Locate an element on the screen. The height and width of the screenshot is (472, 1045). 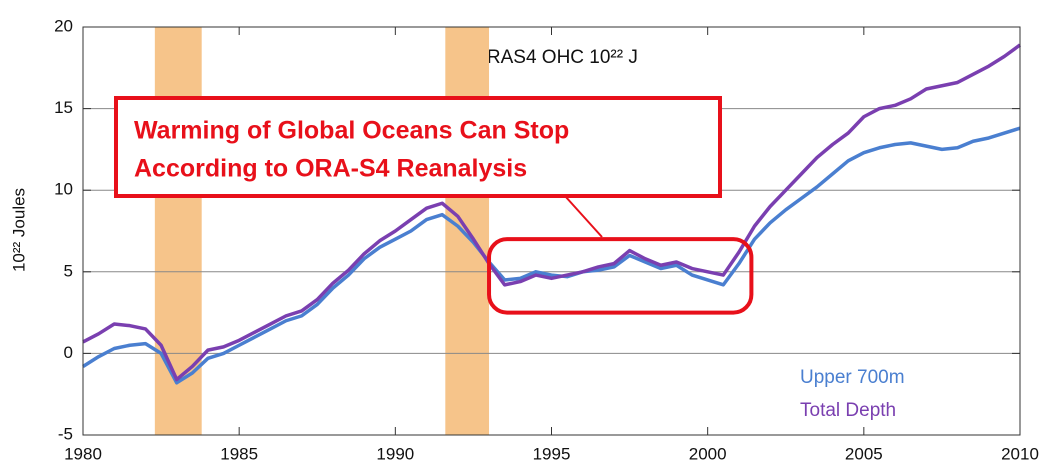
y-tick-label: 10 is located at coordinates (63, 189).